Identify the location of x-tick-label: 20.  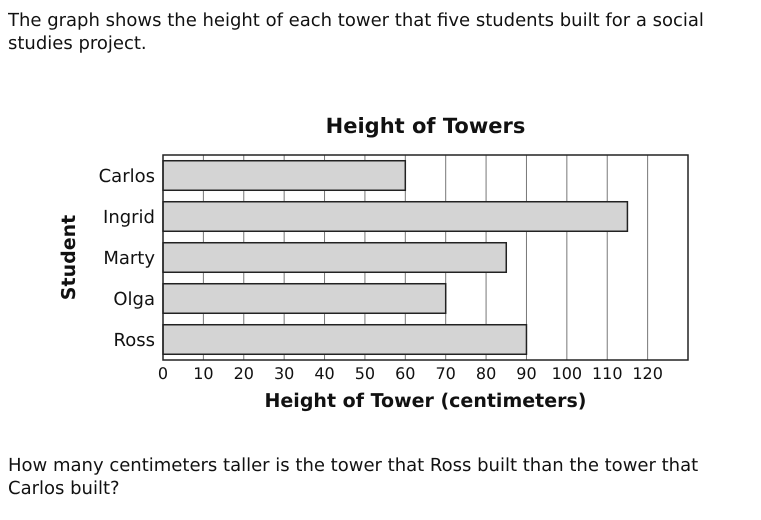
(244, 373).